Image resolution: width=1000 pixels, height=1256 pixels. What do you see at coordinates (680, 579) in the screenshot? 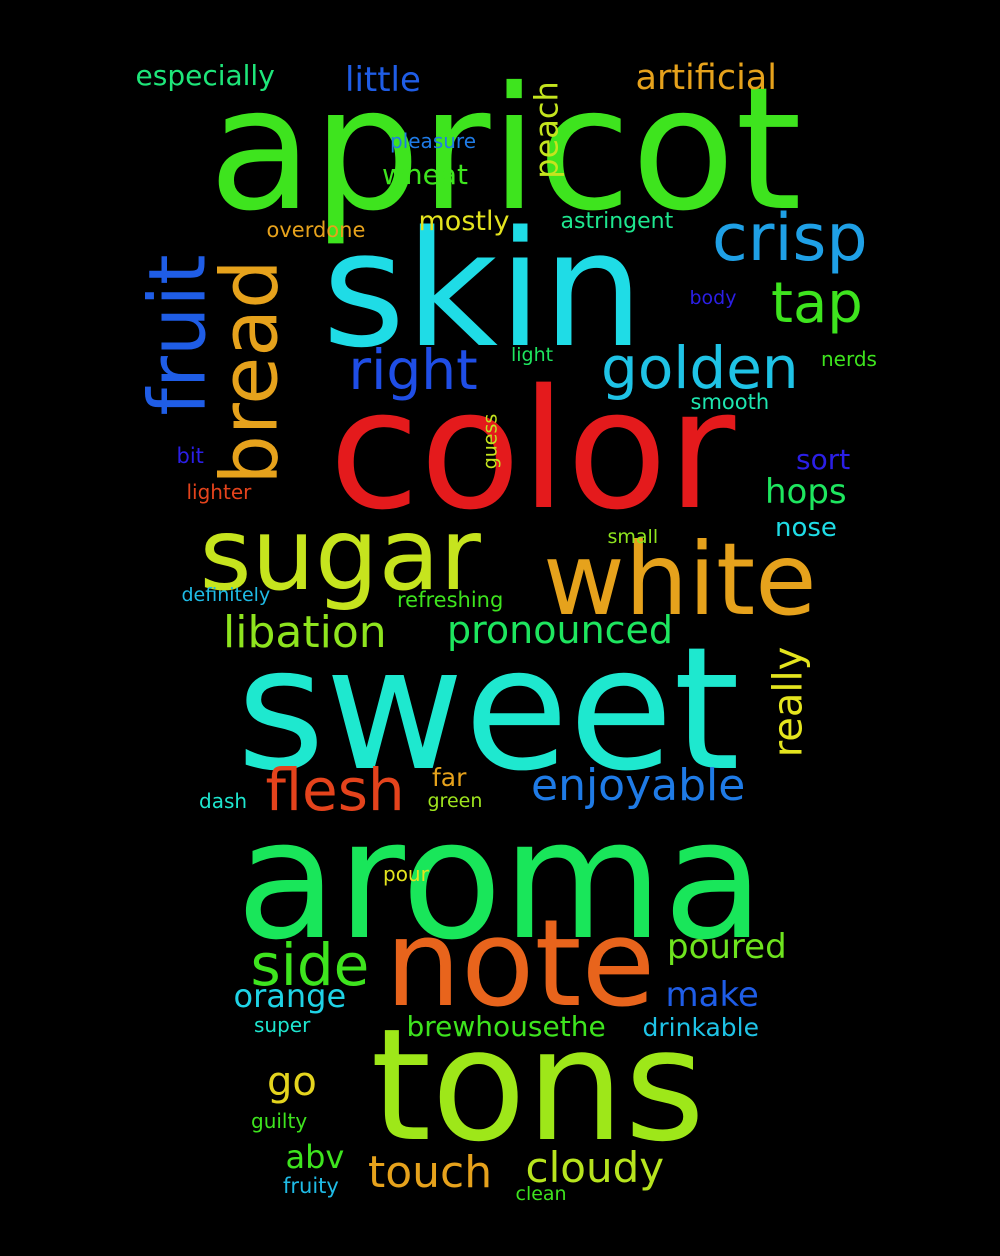
I see `word-white: white` at bounding box center [680, 579].